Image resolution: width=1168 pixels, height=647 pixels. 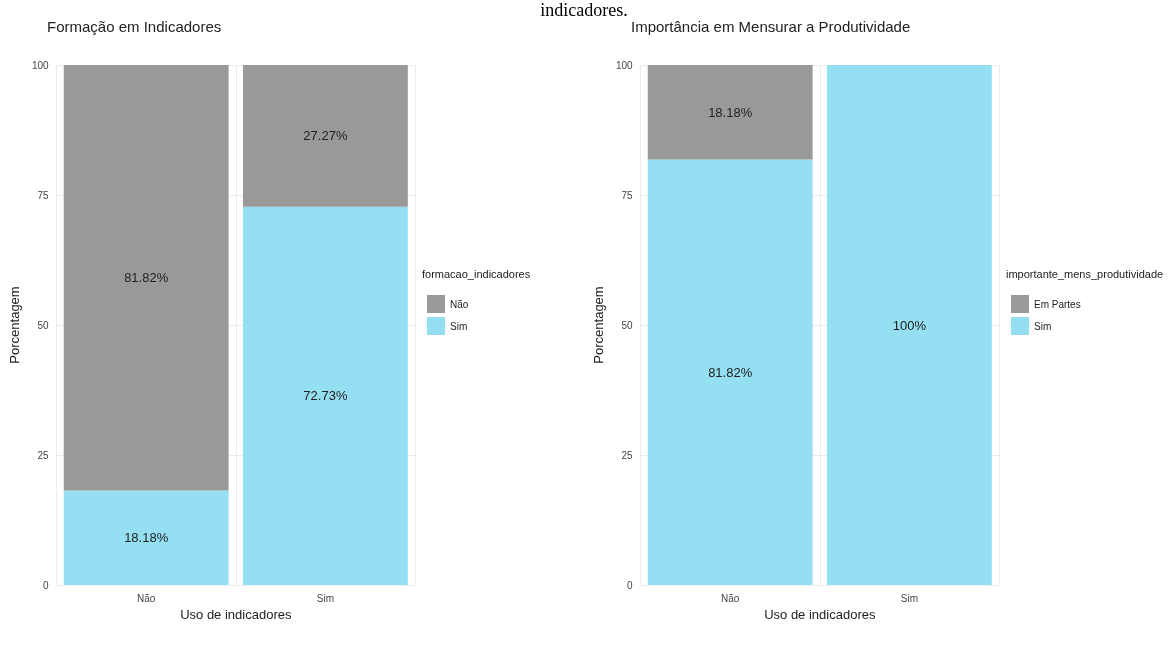 I want to click on data-label: 27.27%, so click(x=325, y=136).